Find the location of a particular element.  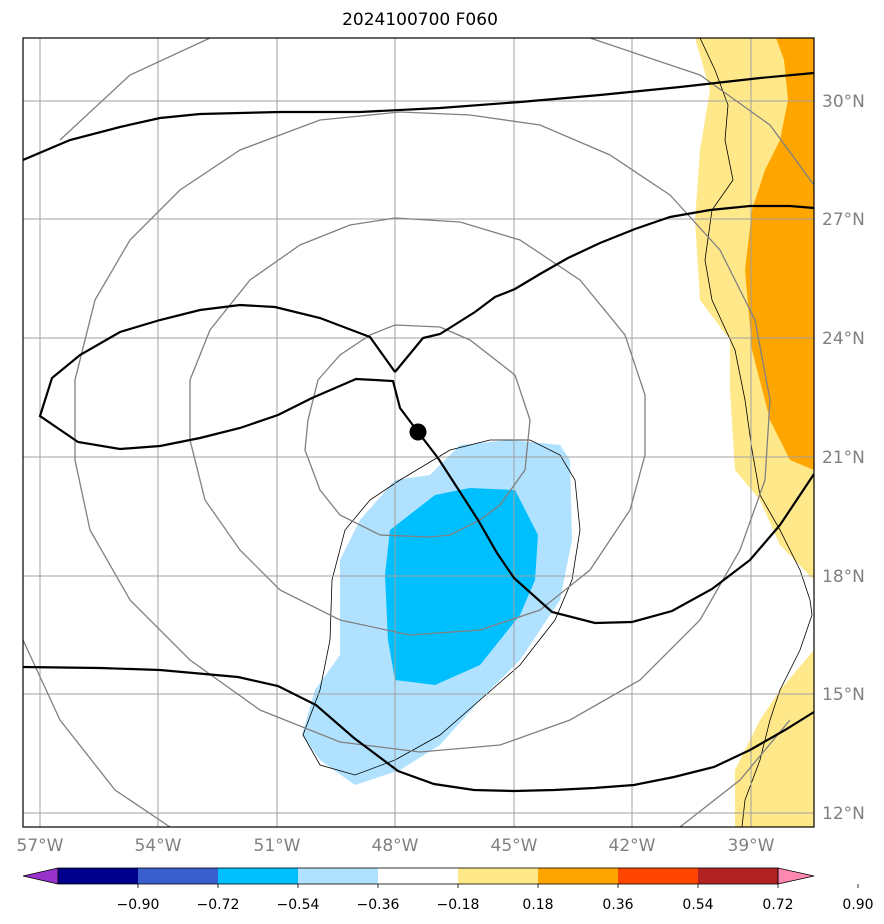

lon-tick-label: 51°W is located at coordinates (277, 846).